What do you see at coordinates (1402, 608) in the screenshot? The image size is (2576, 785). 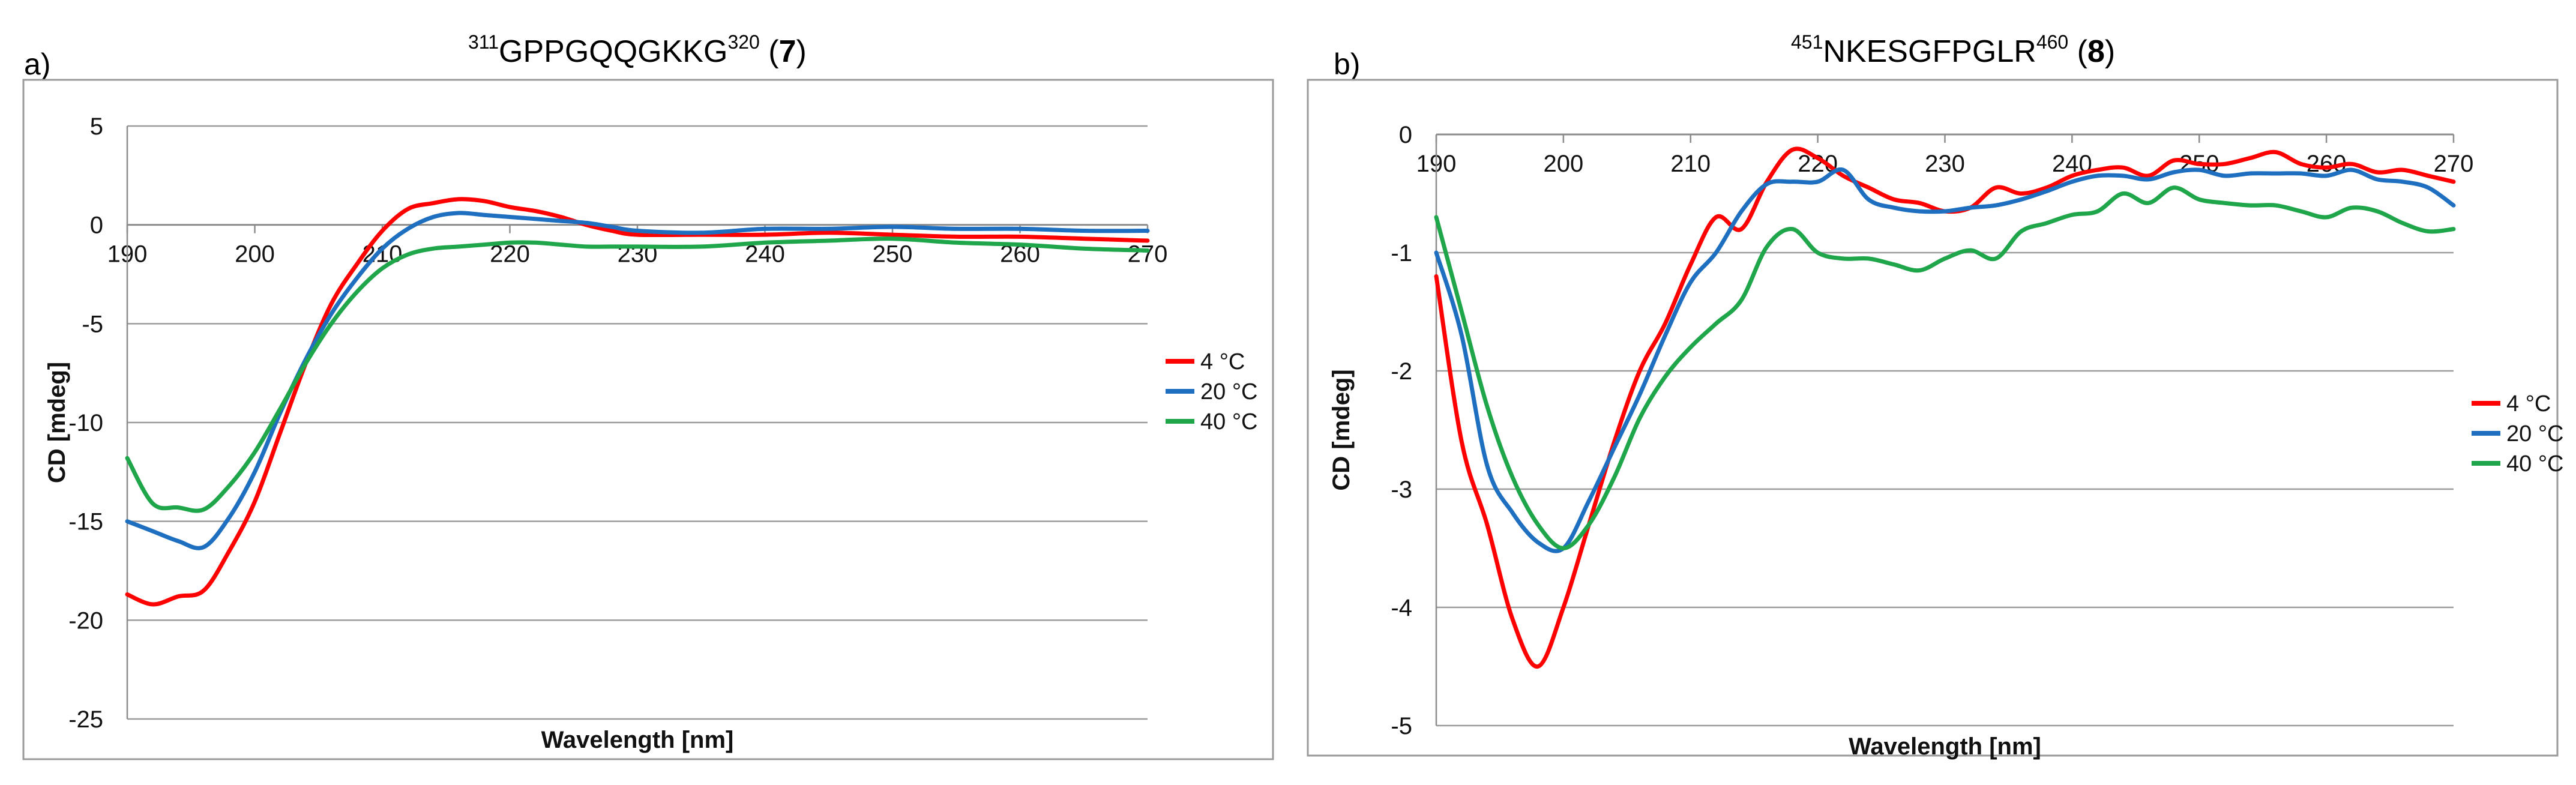 I see `y-tick-label: -4` at bounding box center [1402, 608].